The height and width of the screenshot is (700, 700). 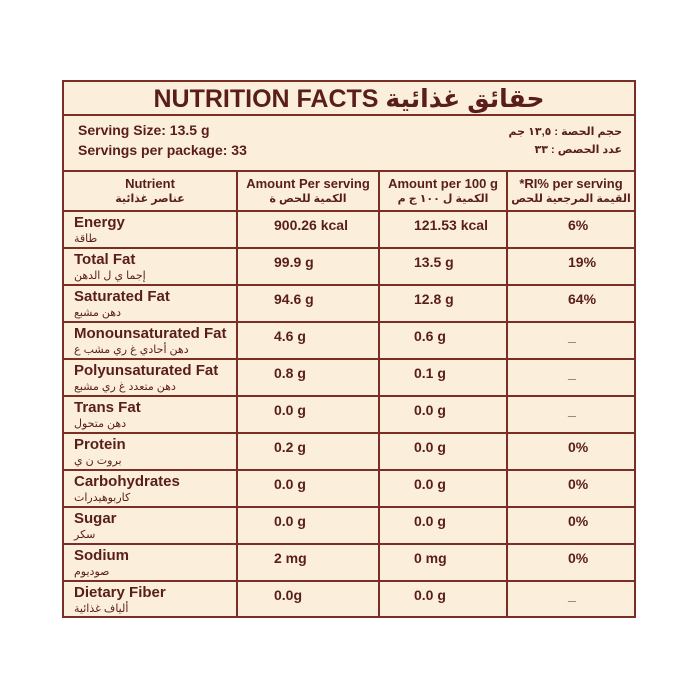 What do you see at coordinates (131, 350) in the screenshot?
I see `nutrient-name-arabic: دهن أحادي غ ري مشب ع` at bounding box center [131, 350].